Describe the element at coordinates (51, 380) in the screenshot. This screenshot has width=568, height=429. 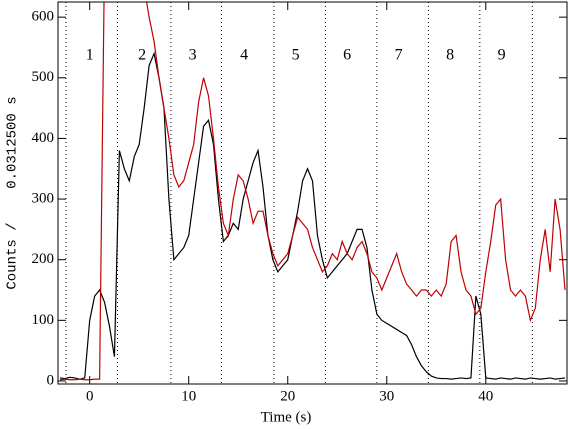
I see `y-tick-label: 0` at that location.